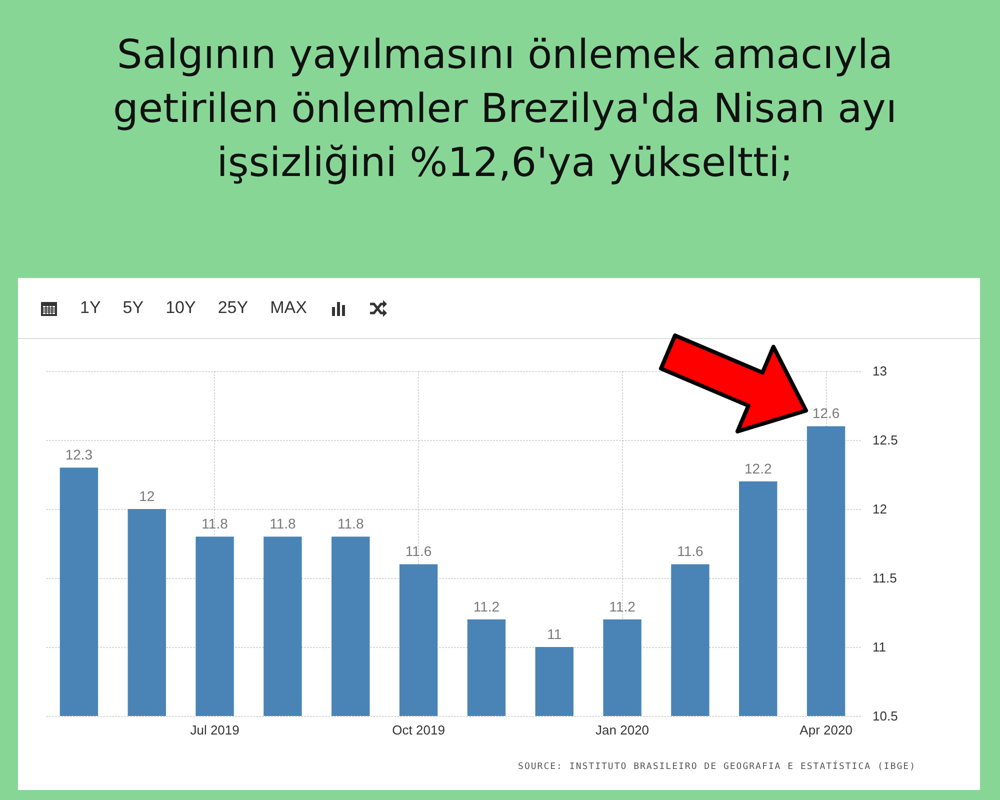 The image size is (1000, 800). Describe the element at coordinates (885, 440) in the screenshot. I see `y-tick-label: 12.5` at that location.